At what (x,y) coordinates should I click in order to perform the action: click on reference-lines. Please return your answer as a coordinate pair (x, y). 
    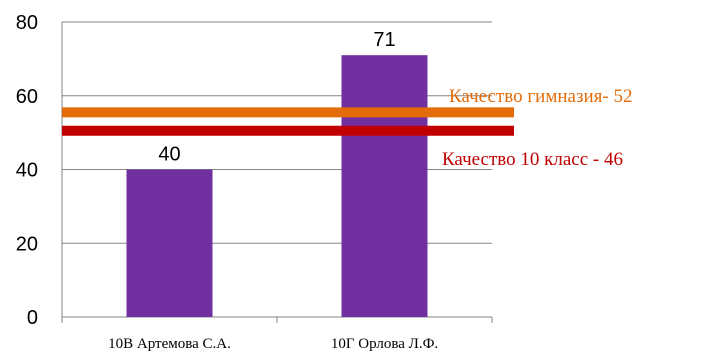
    Looking at the image, I should click on (288, 121).